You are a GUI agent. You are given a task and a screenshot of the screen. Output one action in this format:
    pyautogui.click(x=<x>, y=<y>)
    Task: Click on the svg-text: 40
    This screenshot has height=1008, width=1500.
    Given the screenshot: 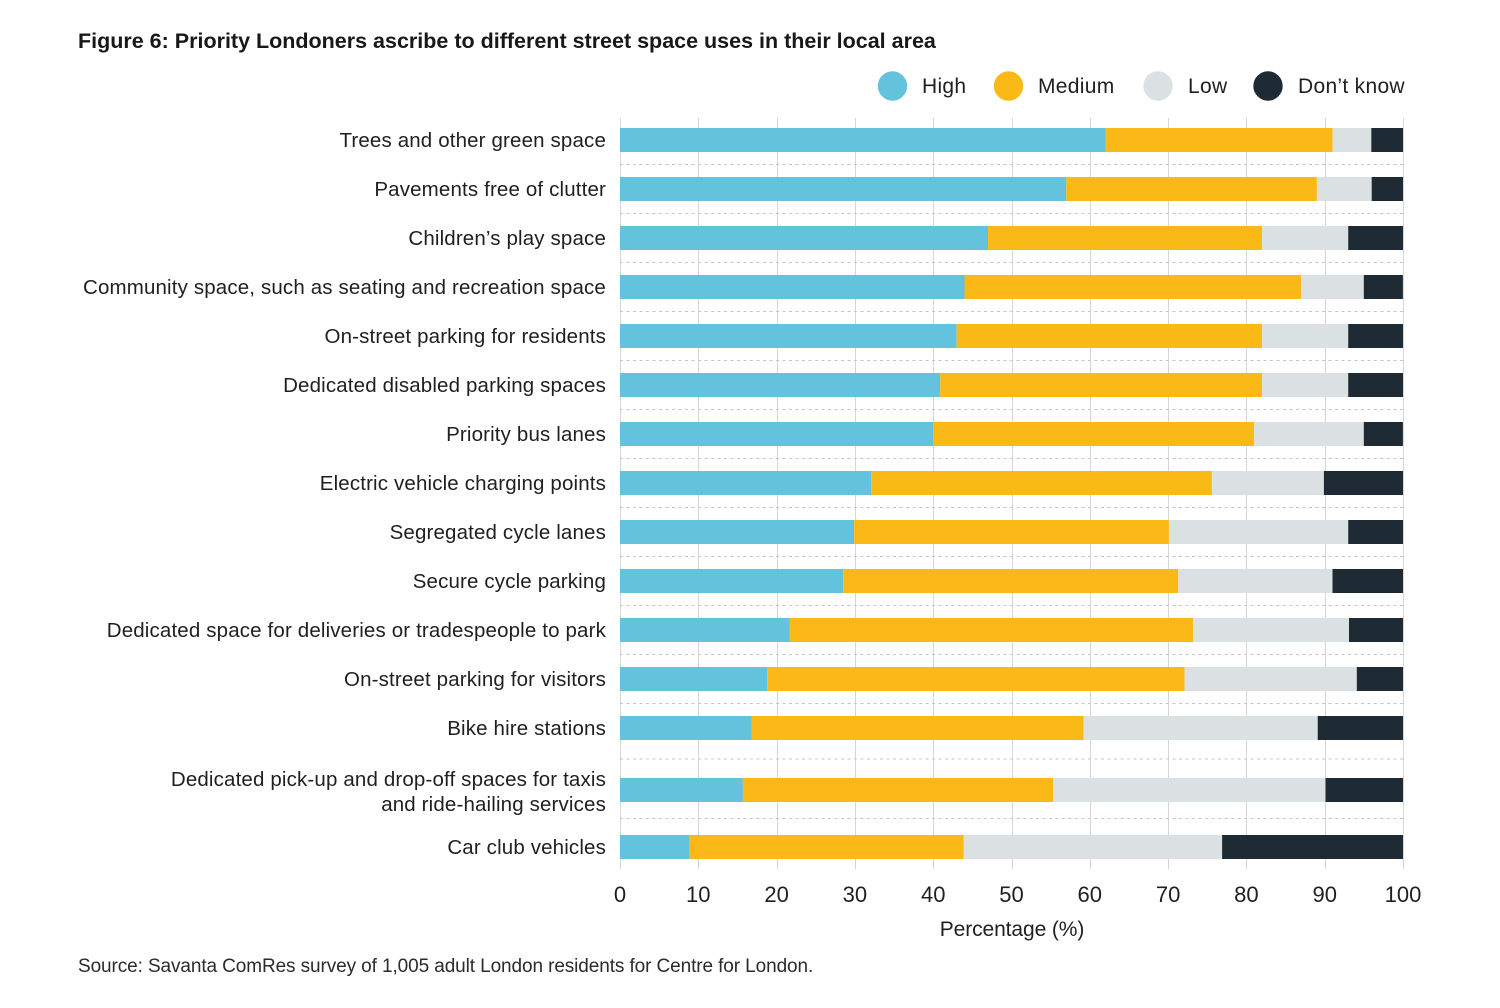 What is the action you would take?
    pyautogui.click(x=933, y=894)
    